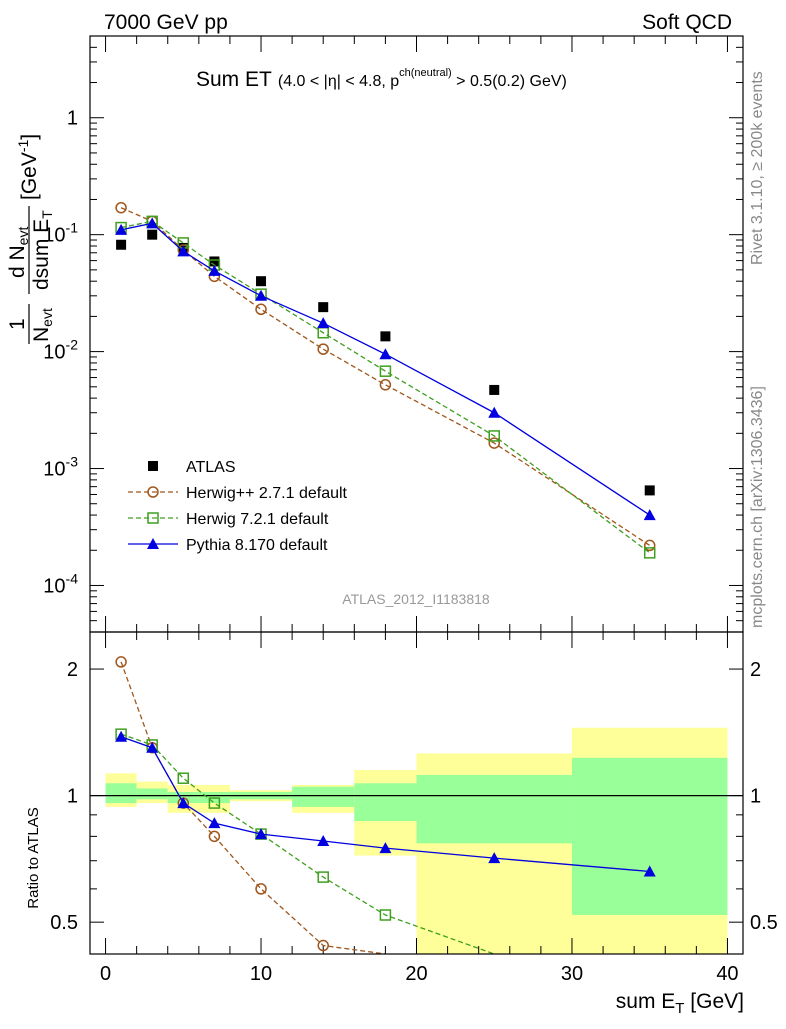  I want to click on y-tick-label: 10⁻³, so click(60, 467).